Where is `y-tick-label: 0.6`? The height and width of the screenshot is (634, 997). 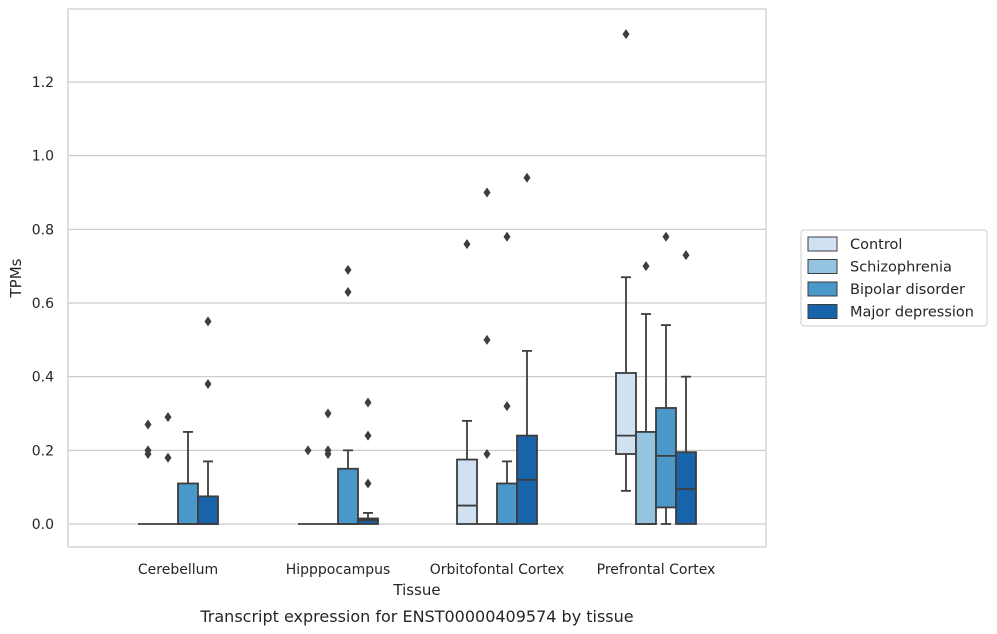 y-tick-label: 0.6 is located at coordinates (43, 304).